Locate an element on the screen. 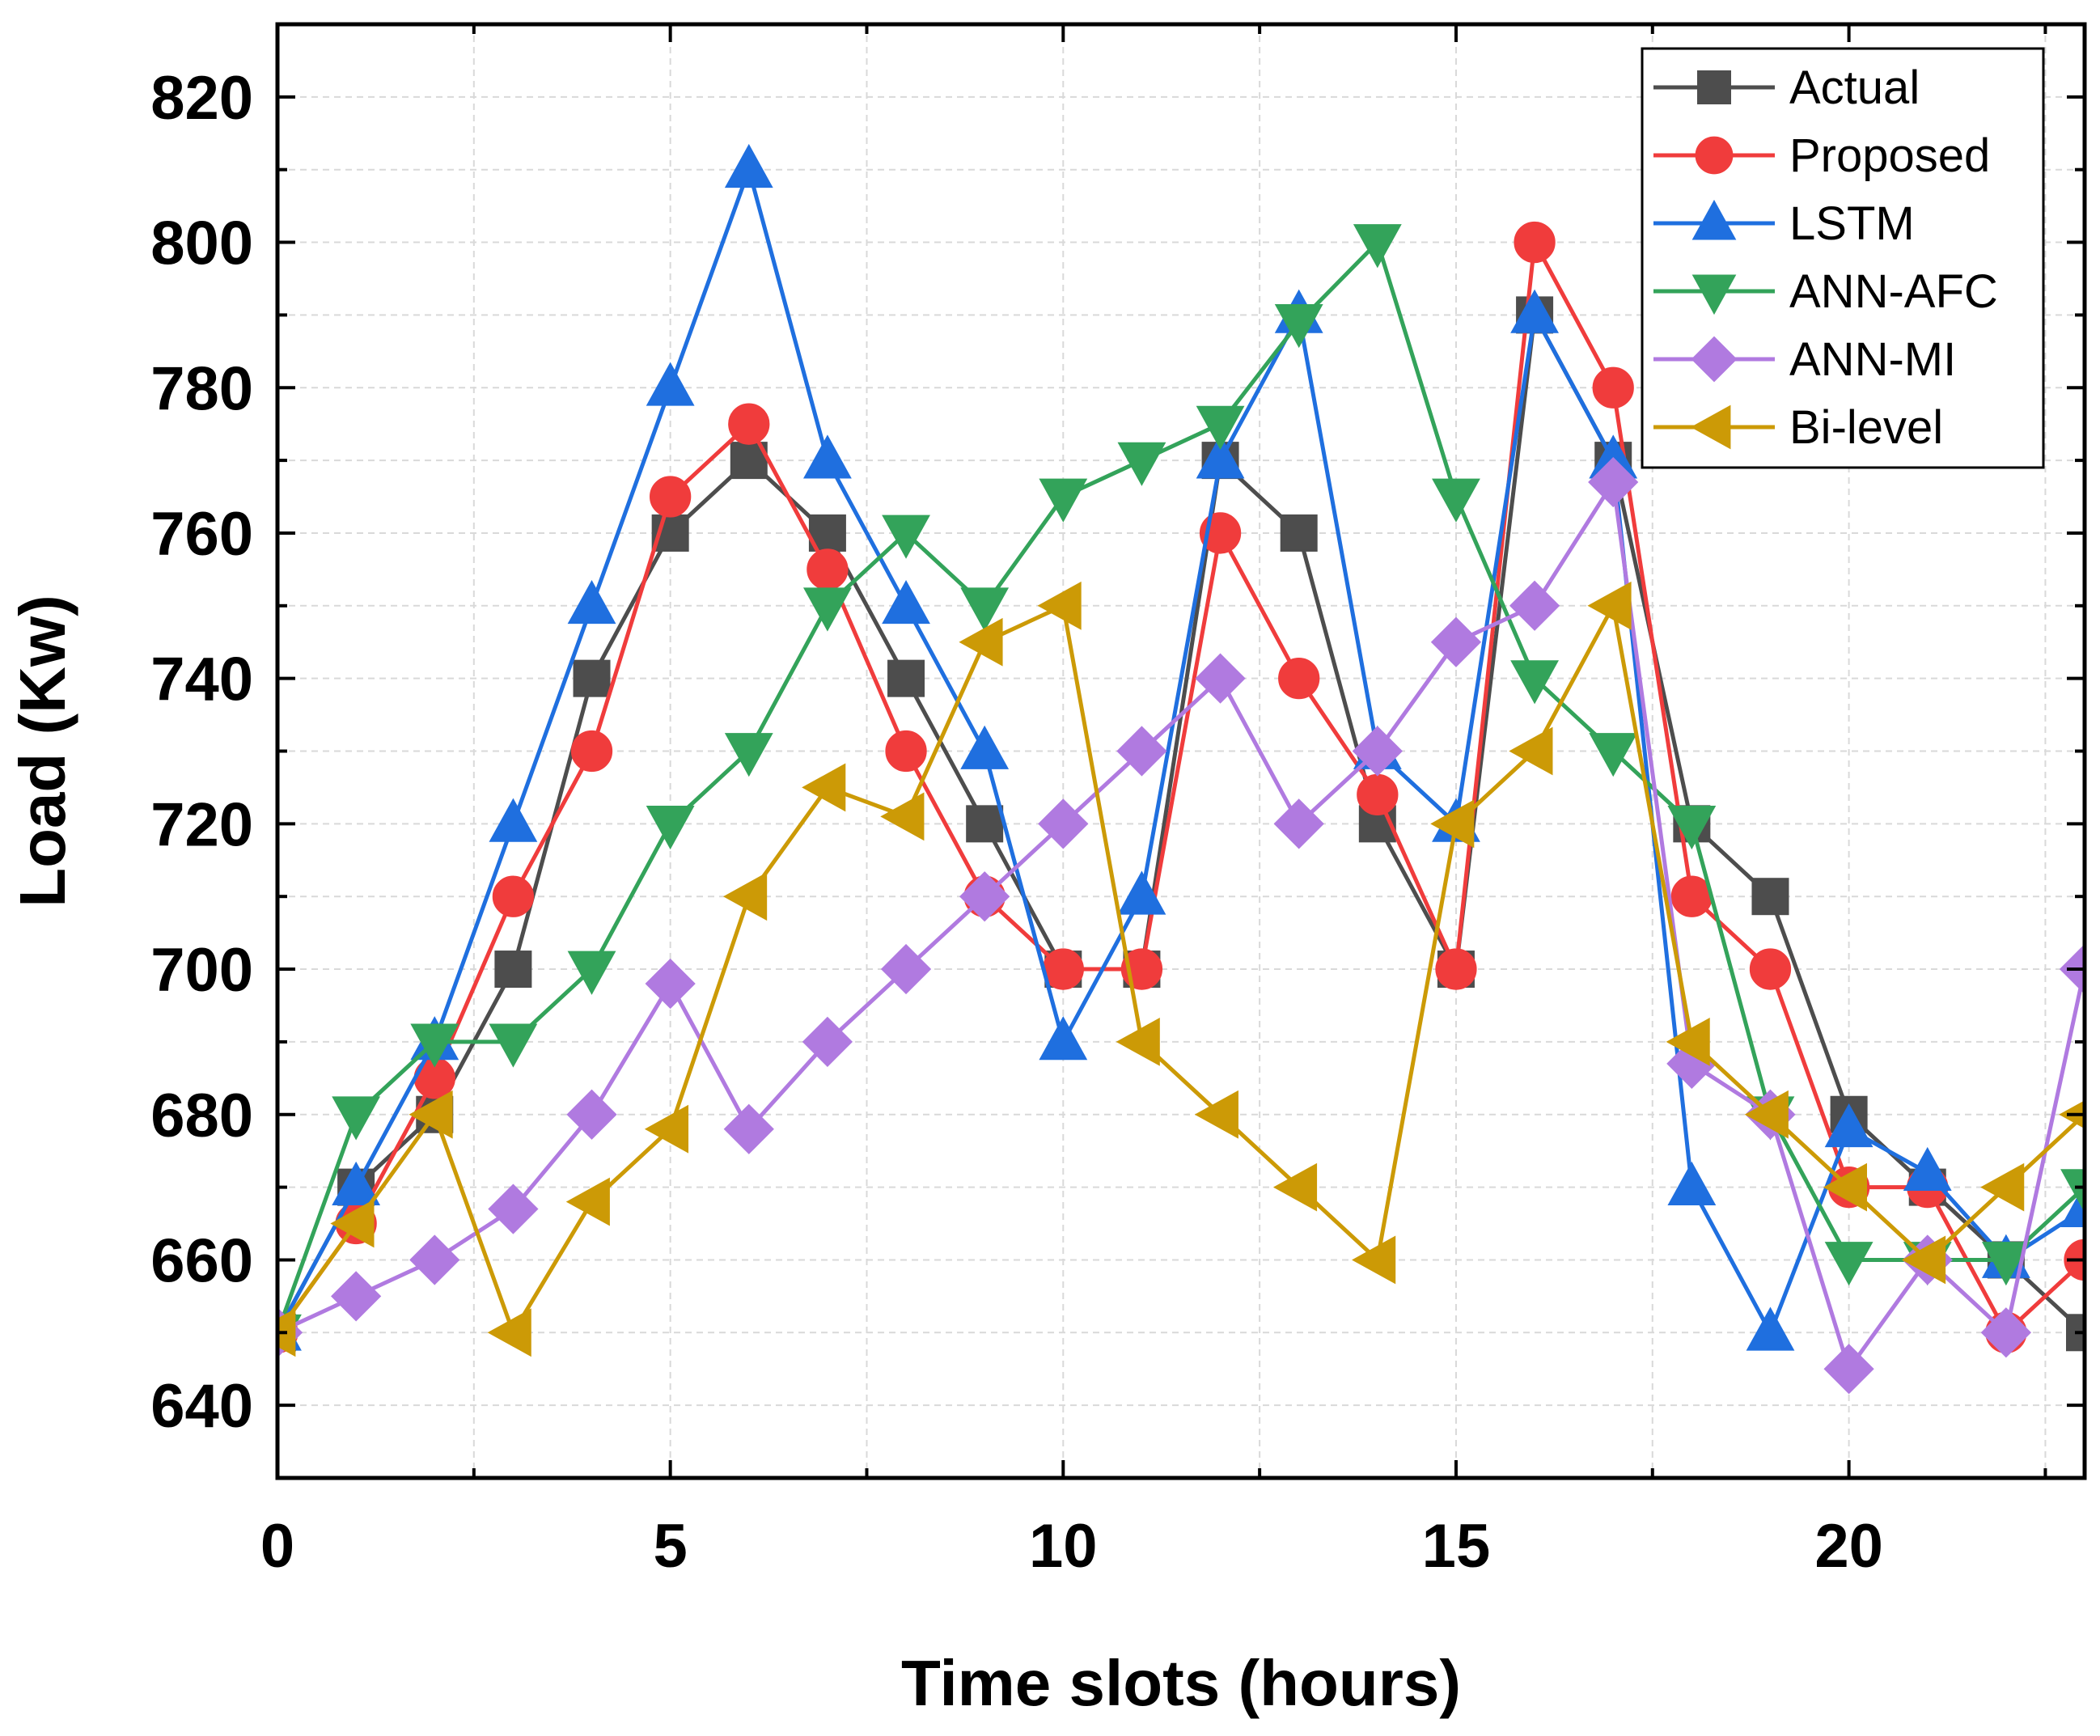  y-tick-label: 800 is located at coordinates (202, 244).